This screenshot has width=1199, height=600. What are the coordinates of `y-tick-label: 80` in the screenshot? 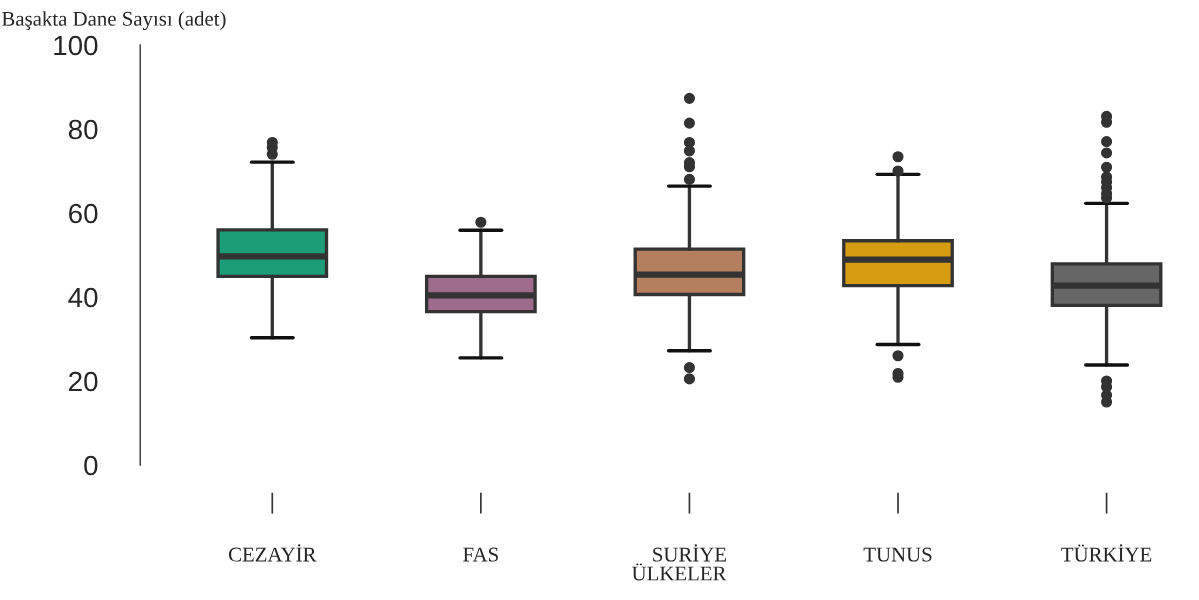 It's located at (83, 129).